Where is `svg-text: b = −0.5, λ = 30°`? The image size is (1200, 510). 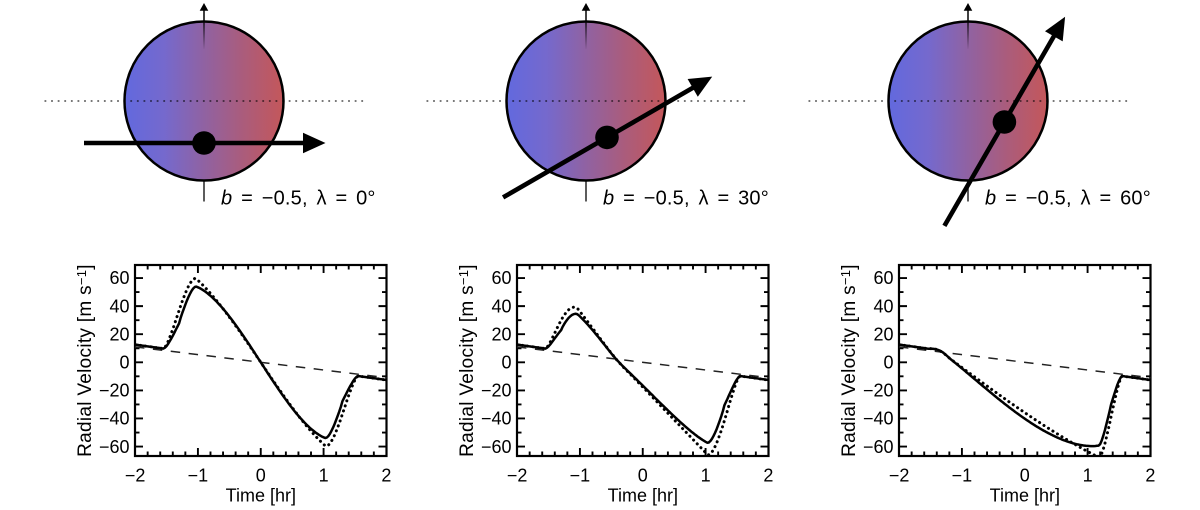
svg-text: b = −0.5, λ = 30° is located at coordinates (686, 199).